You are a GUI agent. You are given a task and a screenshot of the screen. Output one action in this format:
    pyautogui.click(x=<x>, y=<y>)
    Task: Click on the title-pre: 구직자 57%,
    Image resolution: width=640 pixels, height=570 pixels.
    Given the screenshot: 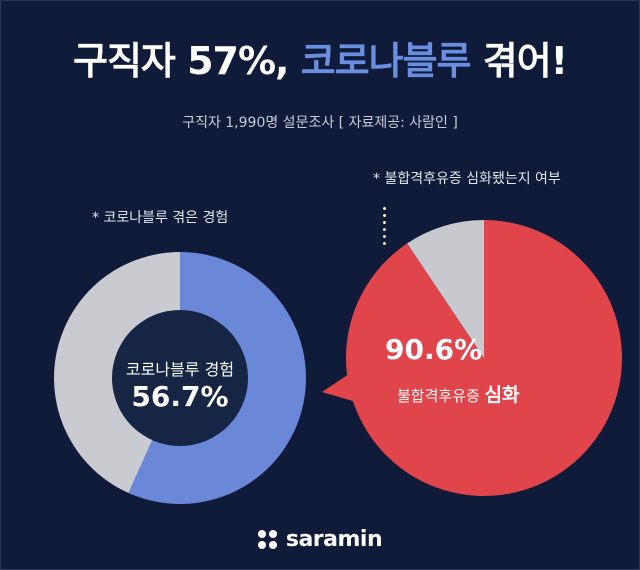 What is the action you would take?
    pyautogui.click(x=186, y=61)
    